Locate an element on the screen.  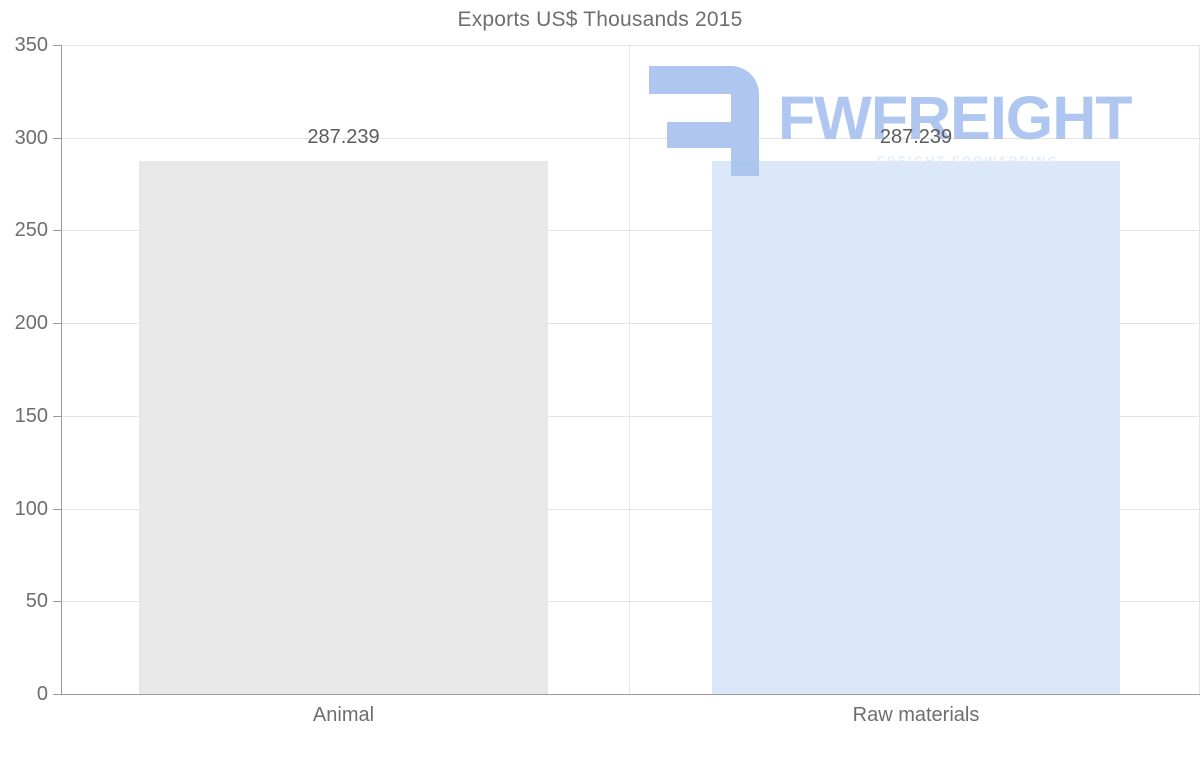
ytick-label-150: 150 is located at coordinates (31, 415).